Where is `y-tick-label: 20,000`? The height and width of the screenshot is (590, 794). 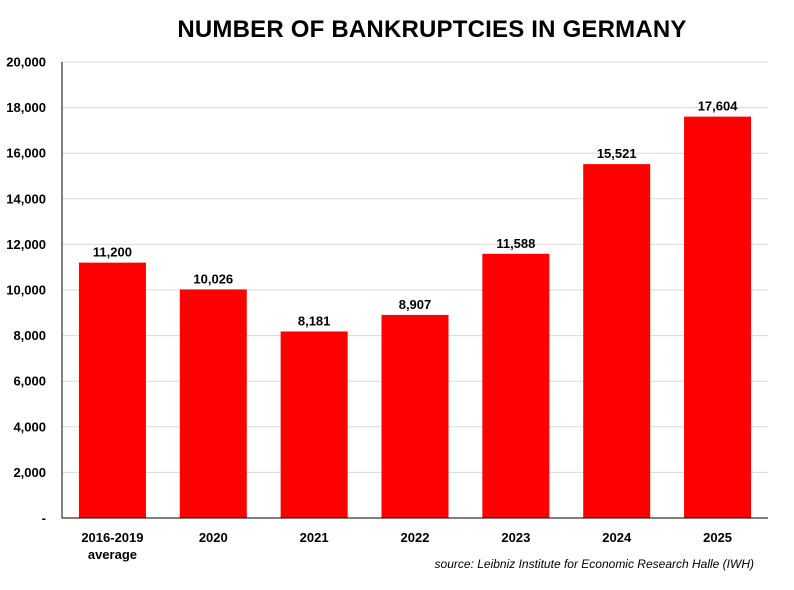
y-tick-label: 20,000 is located at coordinates (26, 62).